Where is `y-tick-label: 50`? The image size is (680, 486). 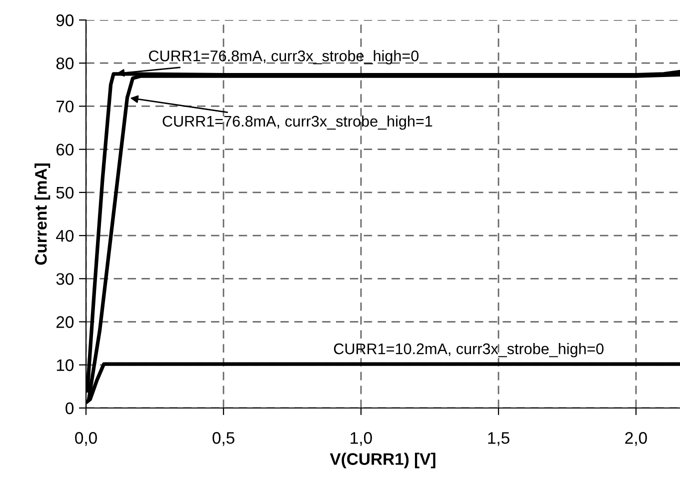
y-tick-label: 50 is located at coordinates (65, 192).